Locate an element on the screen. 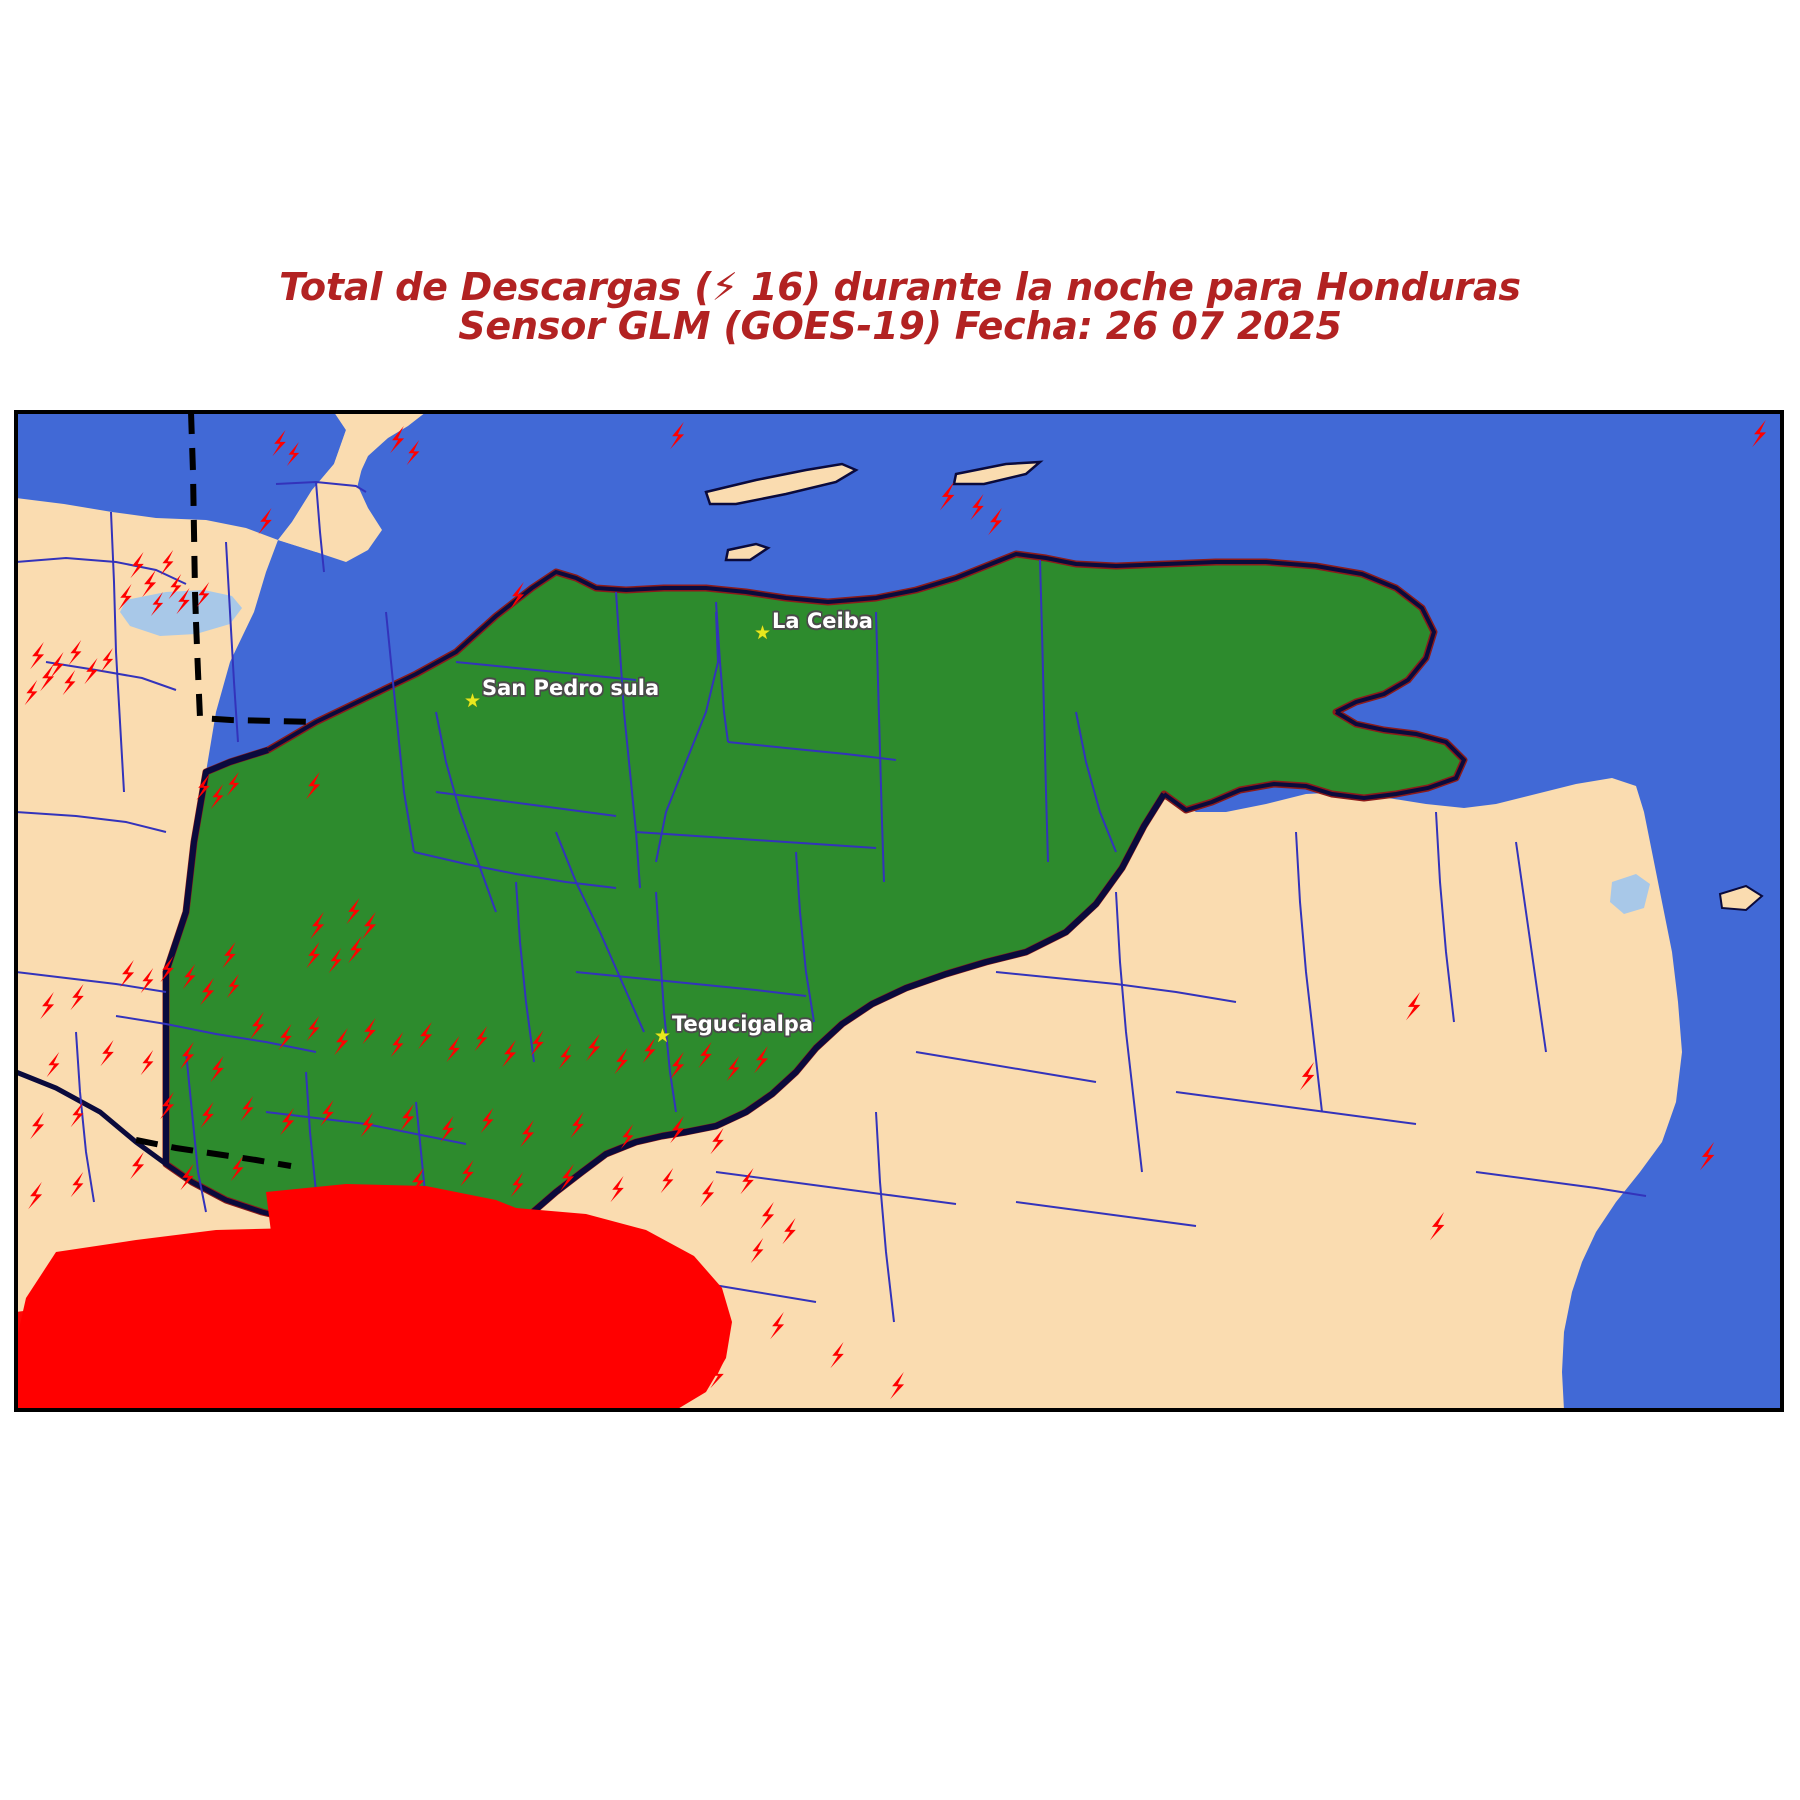 The image size is (1800, 1800). strike-cluster-pacific is located at coordinates (231, 1355).